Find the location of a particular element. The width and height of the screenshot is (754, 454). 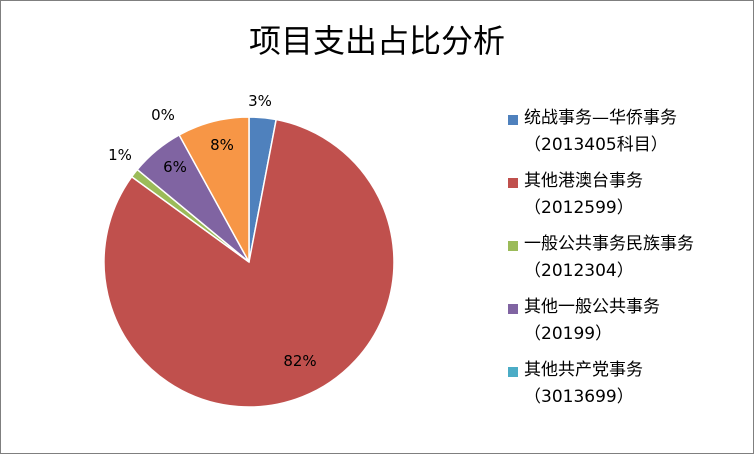

data-label-1: 82% is located at coordinates (299, 361).